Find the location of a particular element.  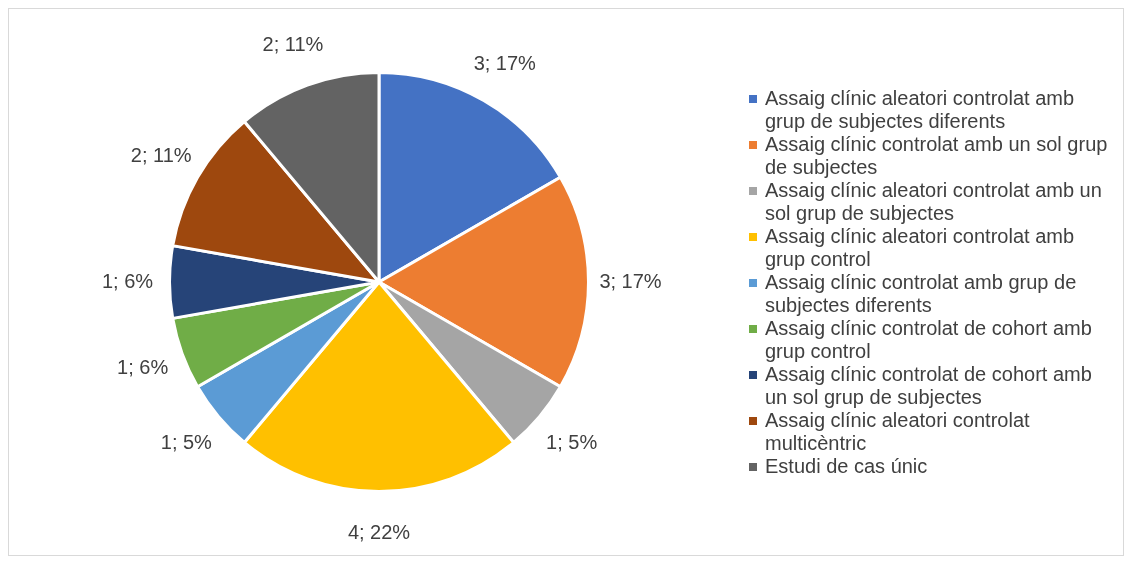

legend-label: Assaig clínic controlat de cohort amb grup control is located at coordinates (929, 339).